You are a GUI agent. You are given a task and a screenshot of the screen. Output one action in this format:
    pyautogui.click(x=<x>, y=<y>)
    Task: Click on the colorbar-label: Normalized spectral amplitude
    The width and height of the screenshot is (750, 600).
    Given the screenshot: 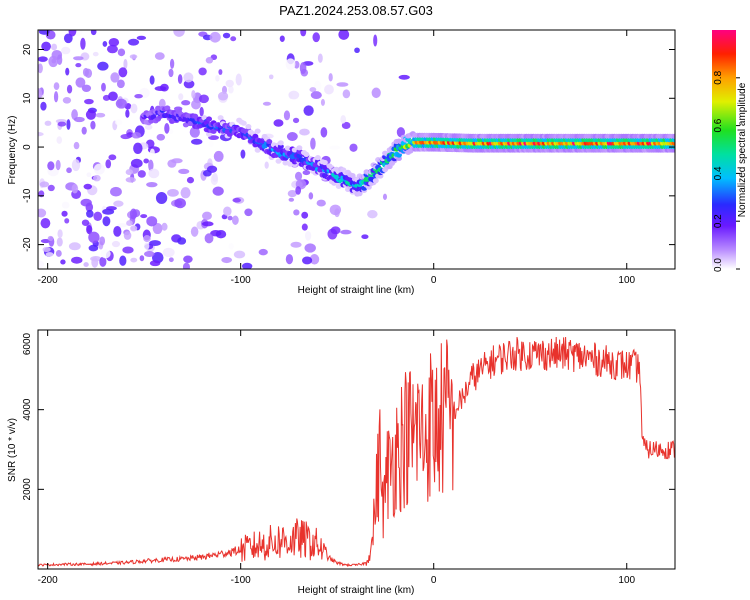 What is the action you would take?
    pyautogui.click(x=742, y=149)
    